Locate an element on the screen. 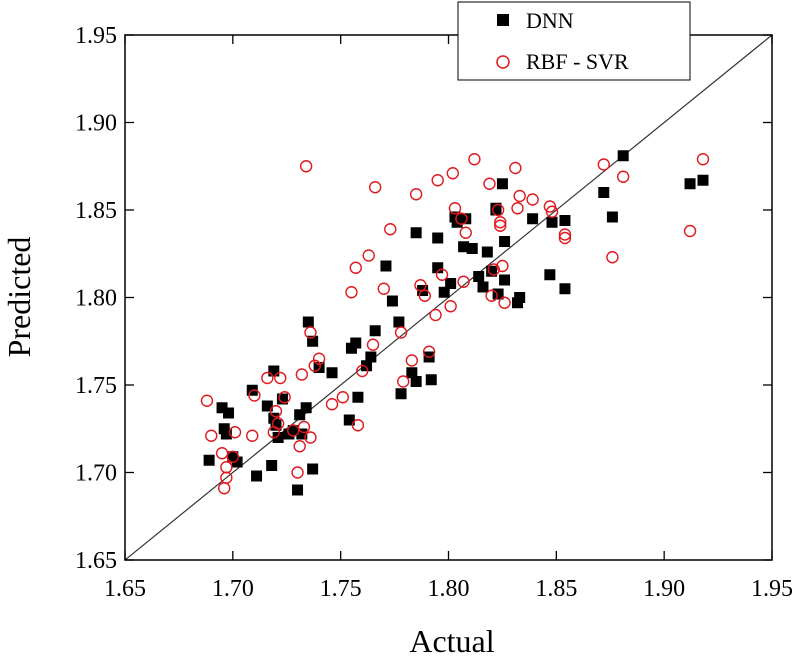  x-tick-label: 1.65 is located at coordinates (125, 589).